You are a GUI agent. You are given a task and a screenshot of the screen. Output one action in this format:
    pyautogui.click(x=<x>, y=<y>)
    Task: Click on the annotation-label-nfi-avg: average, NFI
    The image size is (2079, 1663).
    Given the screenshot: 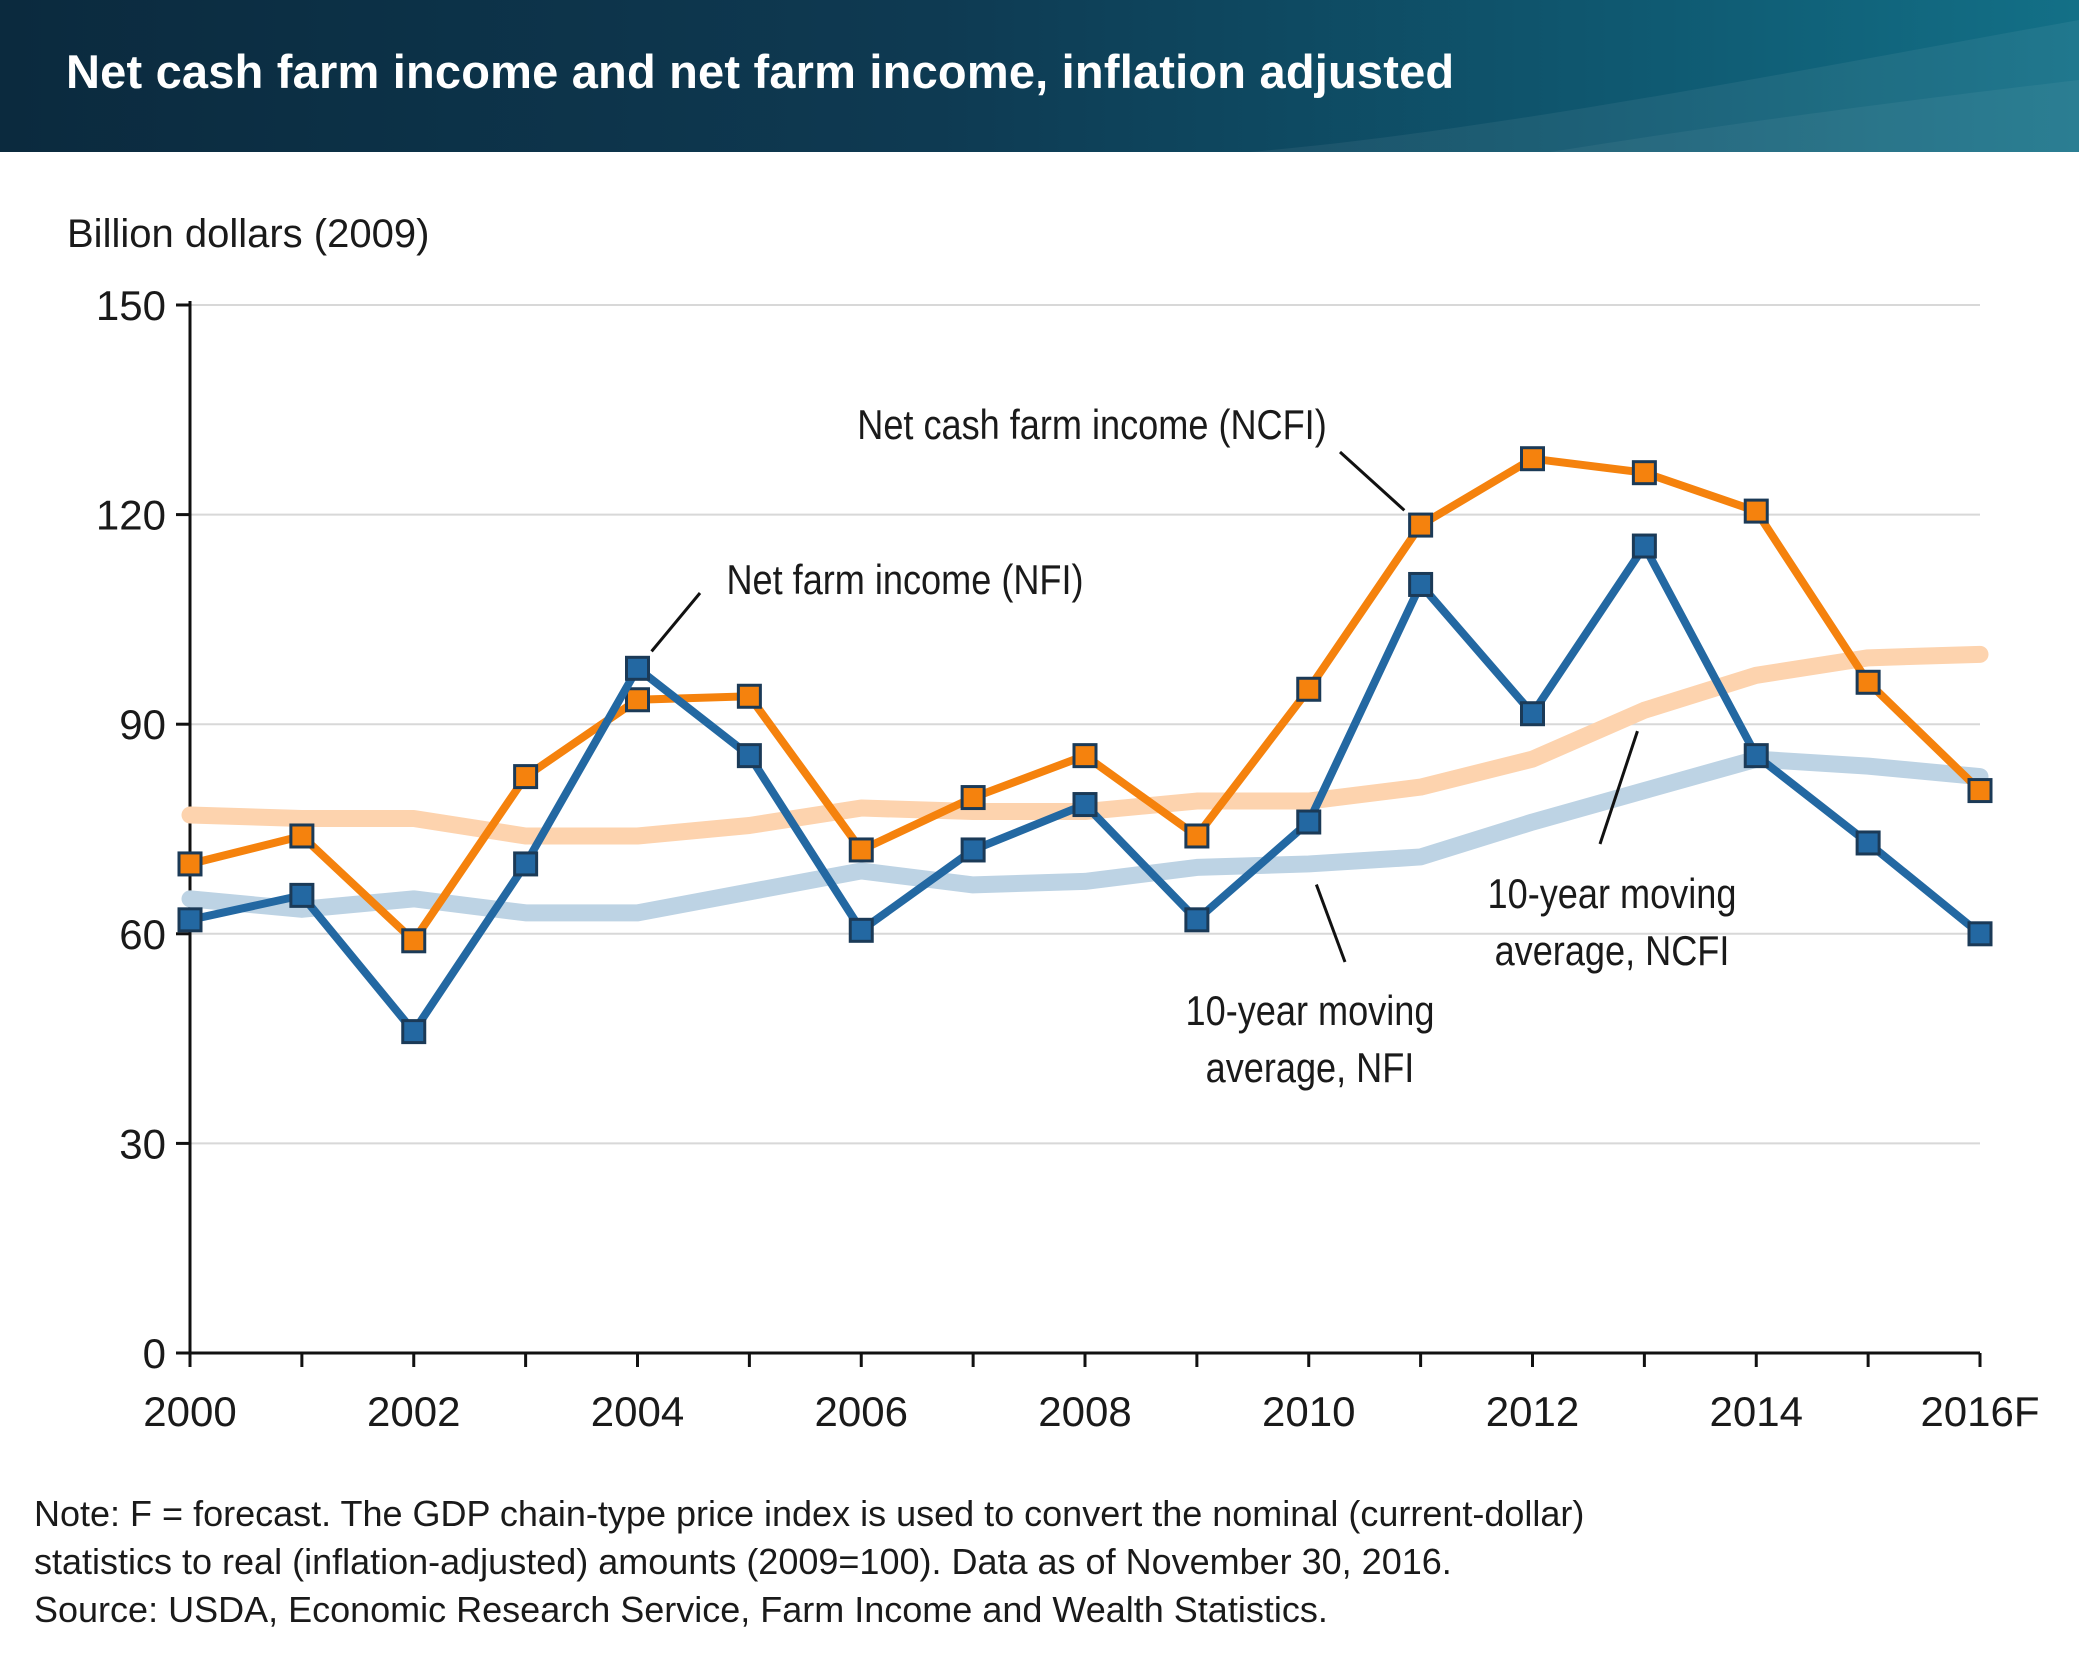 What is the action you would take?
    pyautogui.click(x=1310, y=1069)
    